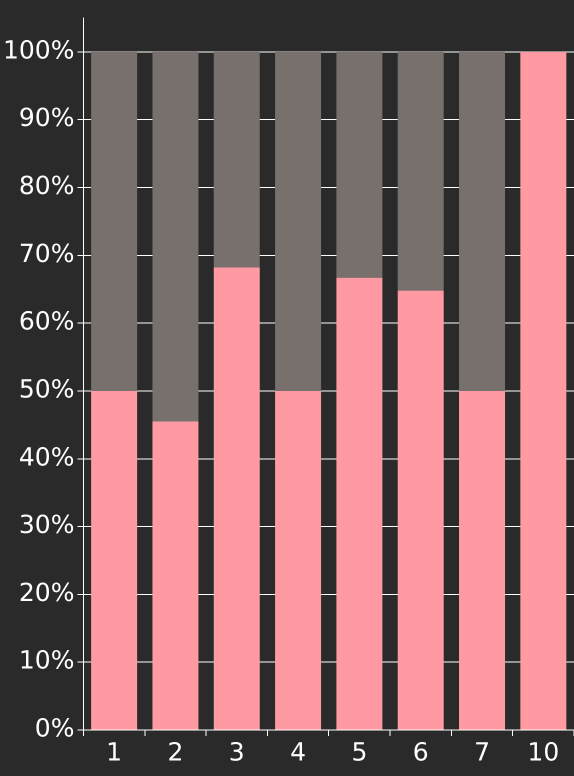 This screenshot has width=574, height=776. What do you see at coordinates (298, 752) in the screenshot?
I see `x-tick-label: 4` at bounding box center [298, 752].